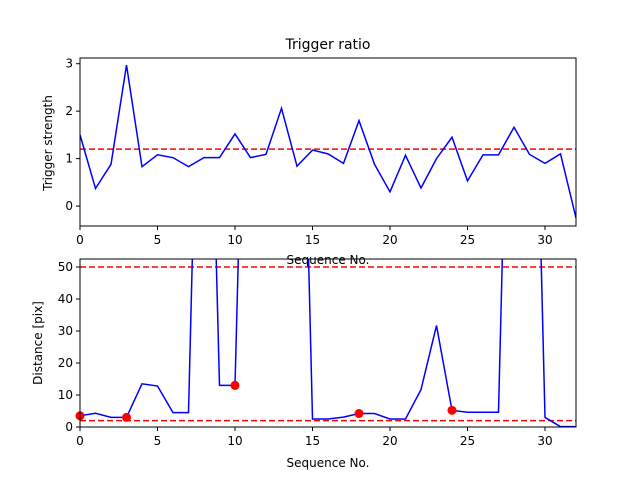  Describe the element at coordinates (48, 143) in the screenshot. I see `y-axis-label: Trigger strength` at that location.